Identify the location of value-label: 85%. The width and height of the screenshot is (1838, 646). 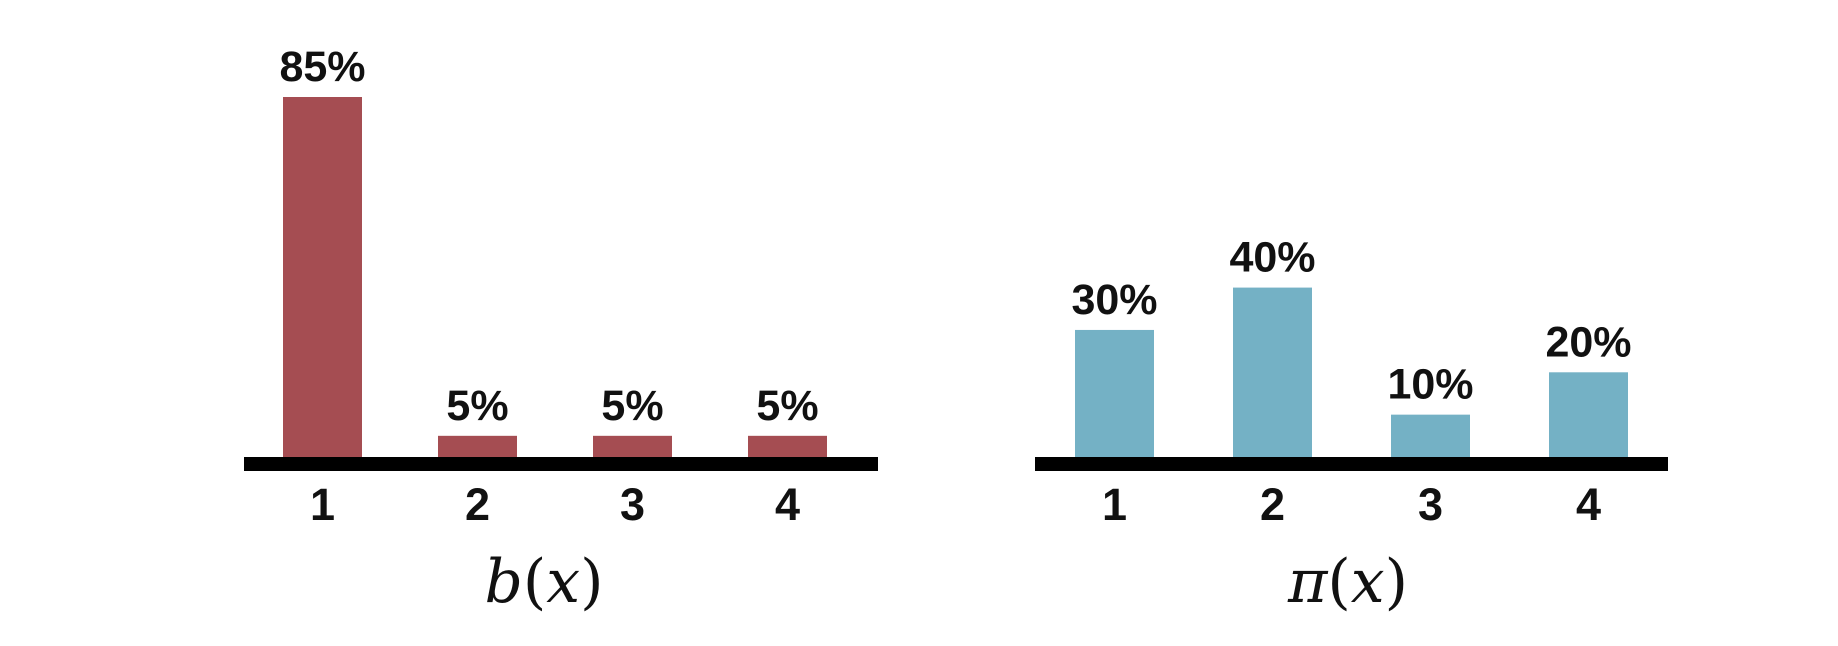
(322, 67).